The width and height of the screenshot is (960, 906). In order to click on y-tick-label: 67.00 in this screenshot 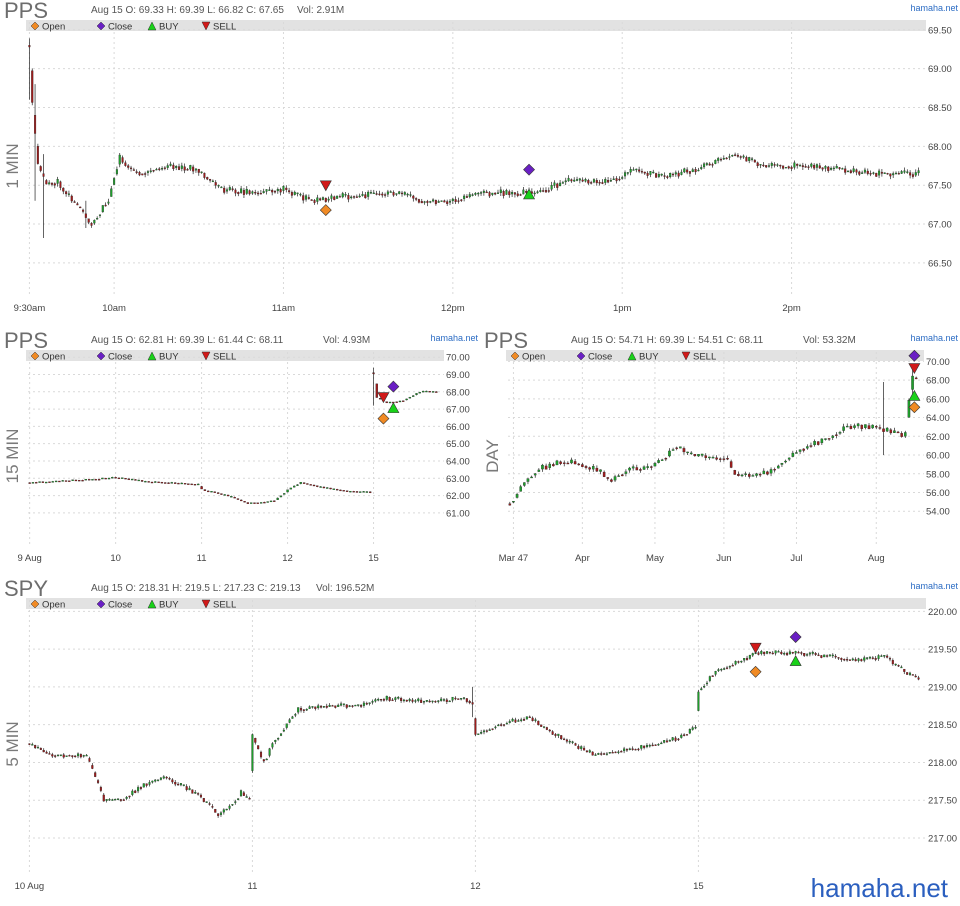, I will do `click(458, 410)`.